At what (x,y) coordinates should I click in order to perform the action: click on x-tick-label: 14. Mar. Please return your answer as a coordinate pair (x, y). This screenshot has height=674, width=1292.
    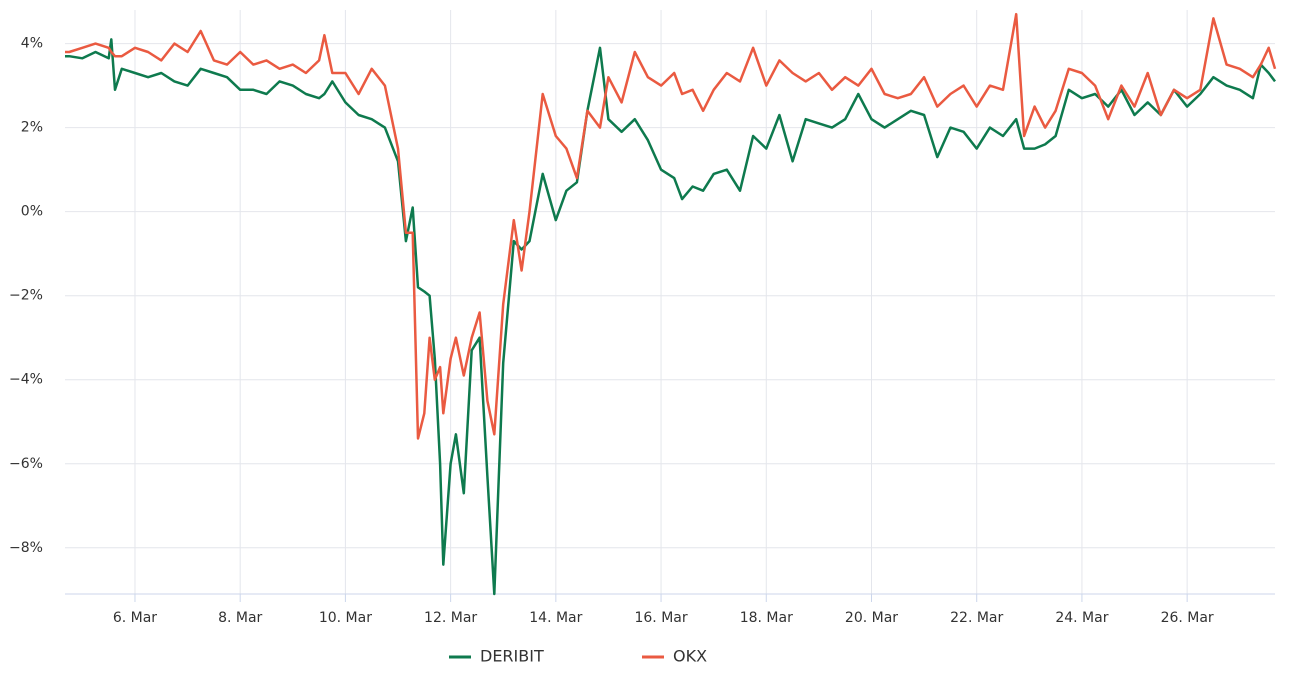
    Looking at the image, I should click on (555, 618).